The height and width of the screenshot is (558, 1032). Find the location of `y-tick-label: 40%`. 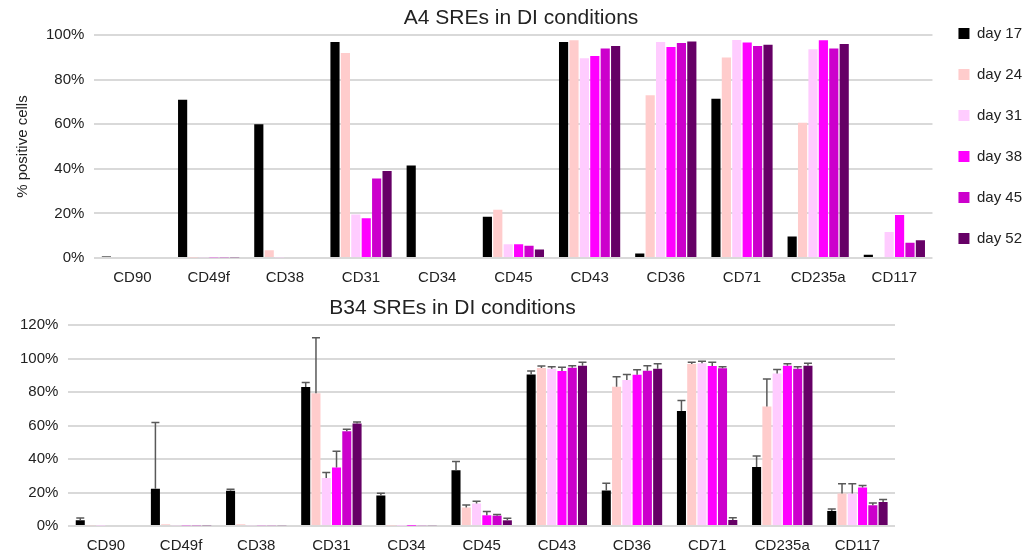

y-tick-label: 40% is located at coordinates (69, 168).